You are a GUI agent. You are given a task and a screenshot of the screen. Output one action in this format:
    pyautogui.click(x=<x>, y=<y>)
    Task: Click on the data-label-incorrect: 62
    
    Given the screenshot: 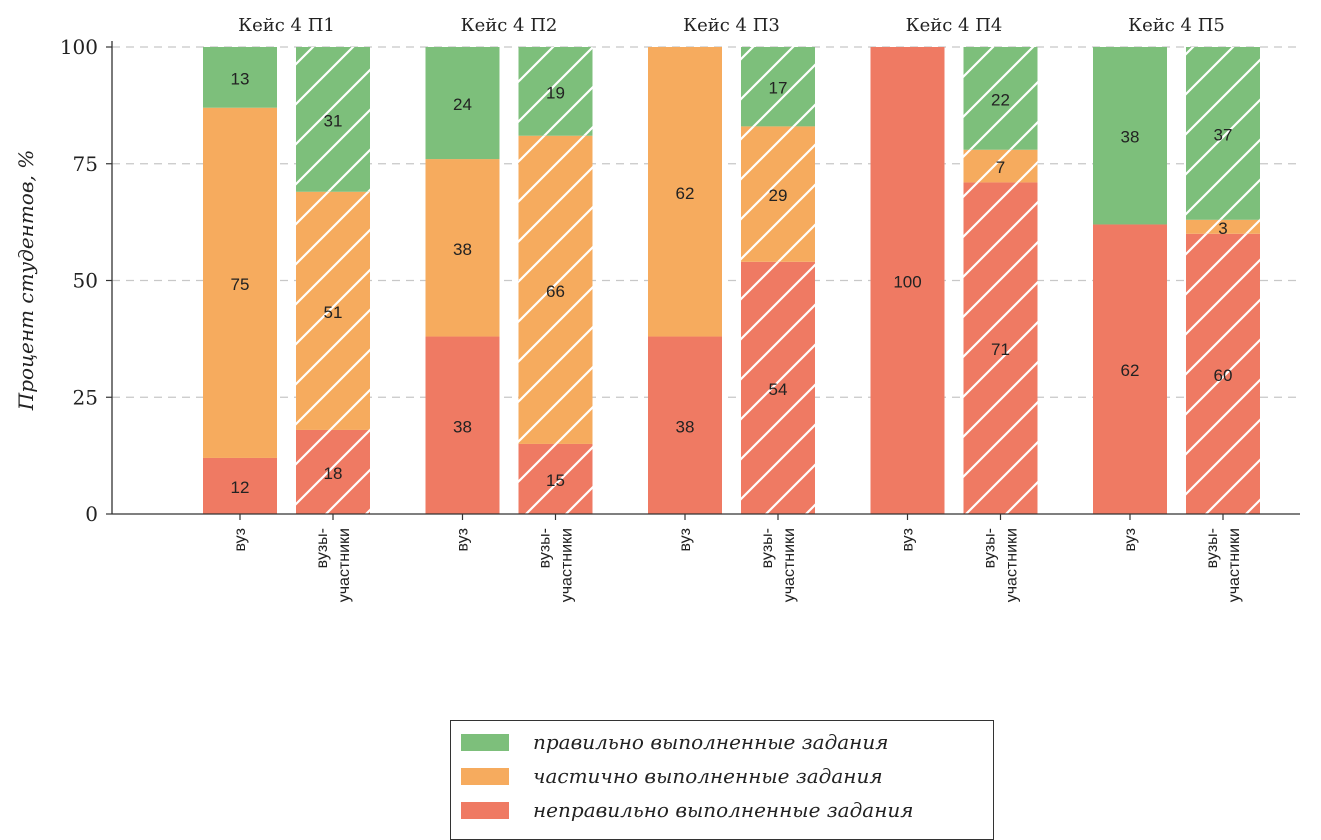 What is the action you would take?
    pyautogui.click(x=1130, y=370)
    